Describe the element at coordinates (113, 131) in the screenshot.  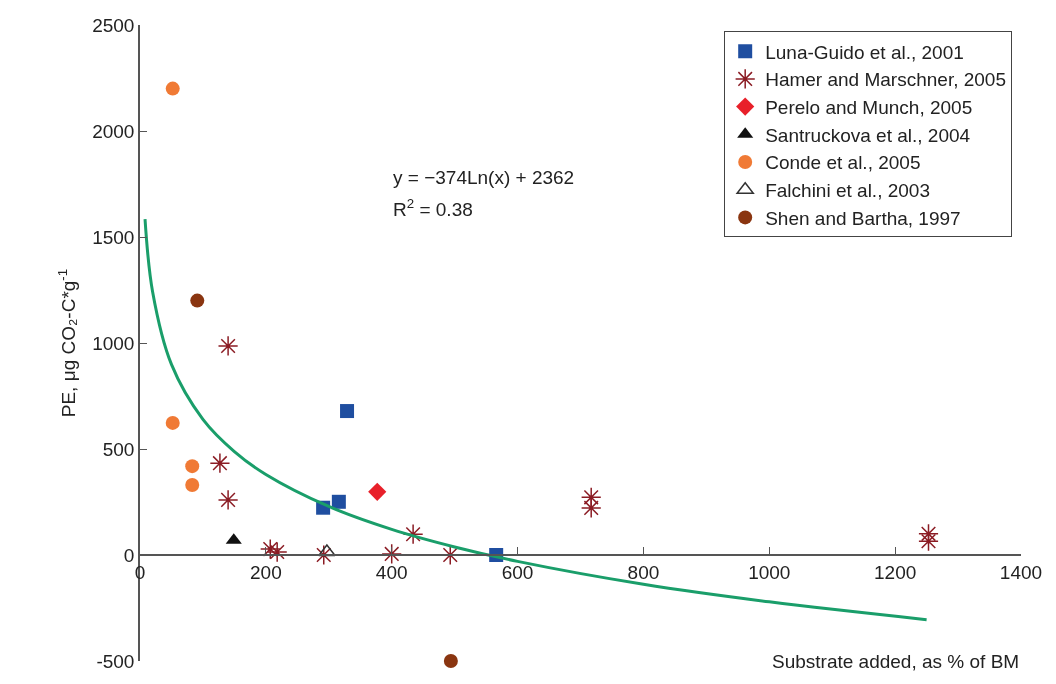
I see `y-tick-label: 2000` at that location.